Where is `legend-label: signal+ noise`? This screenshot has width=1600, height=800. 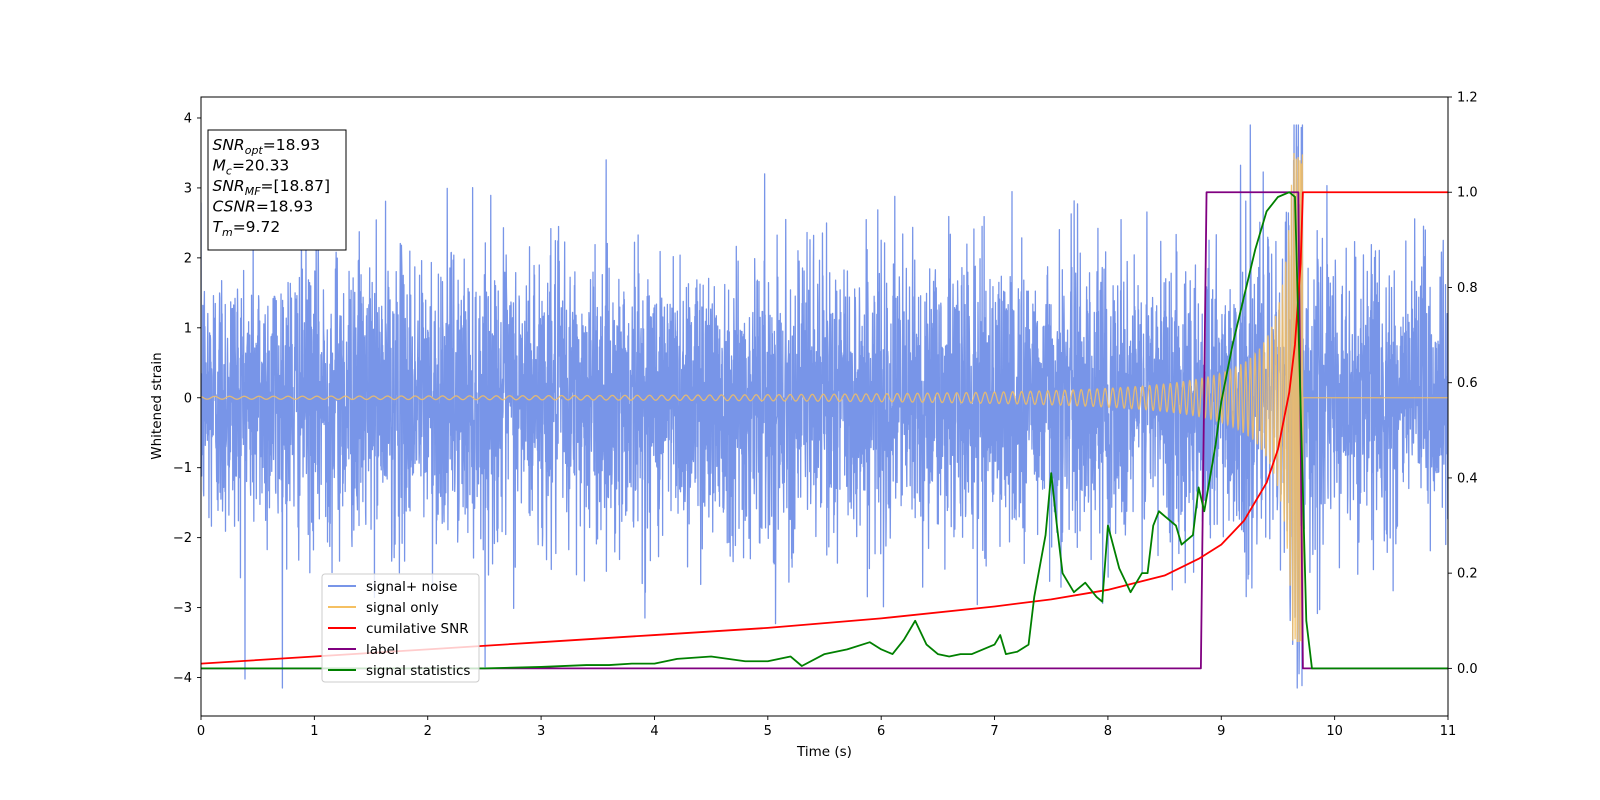 legend-label: signal+ noise is located at coordinates (411, 587).